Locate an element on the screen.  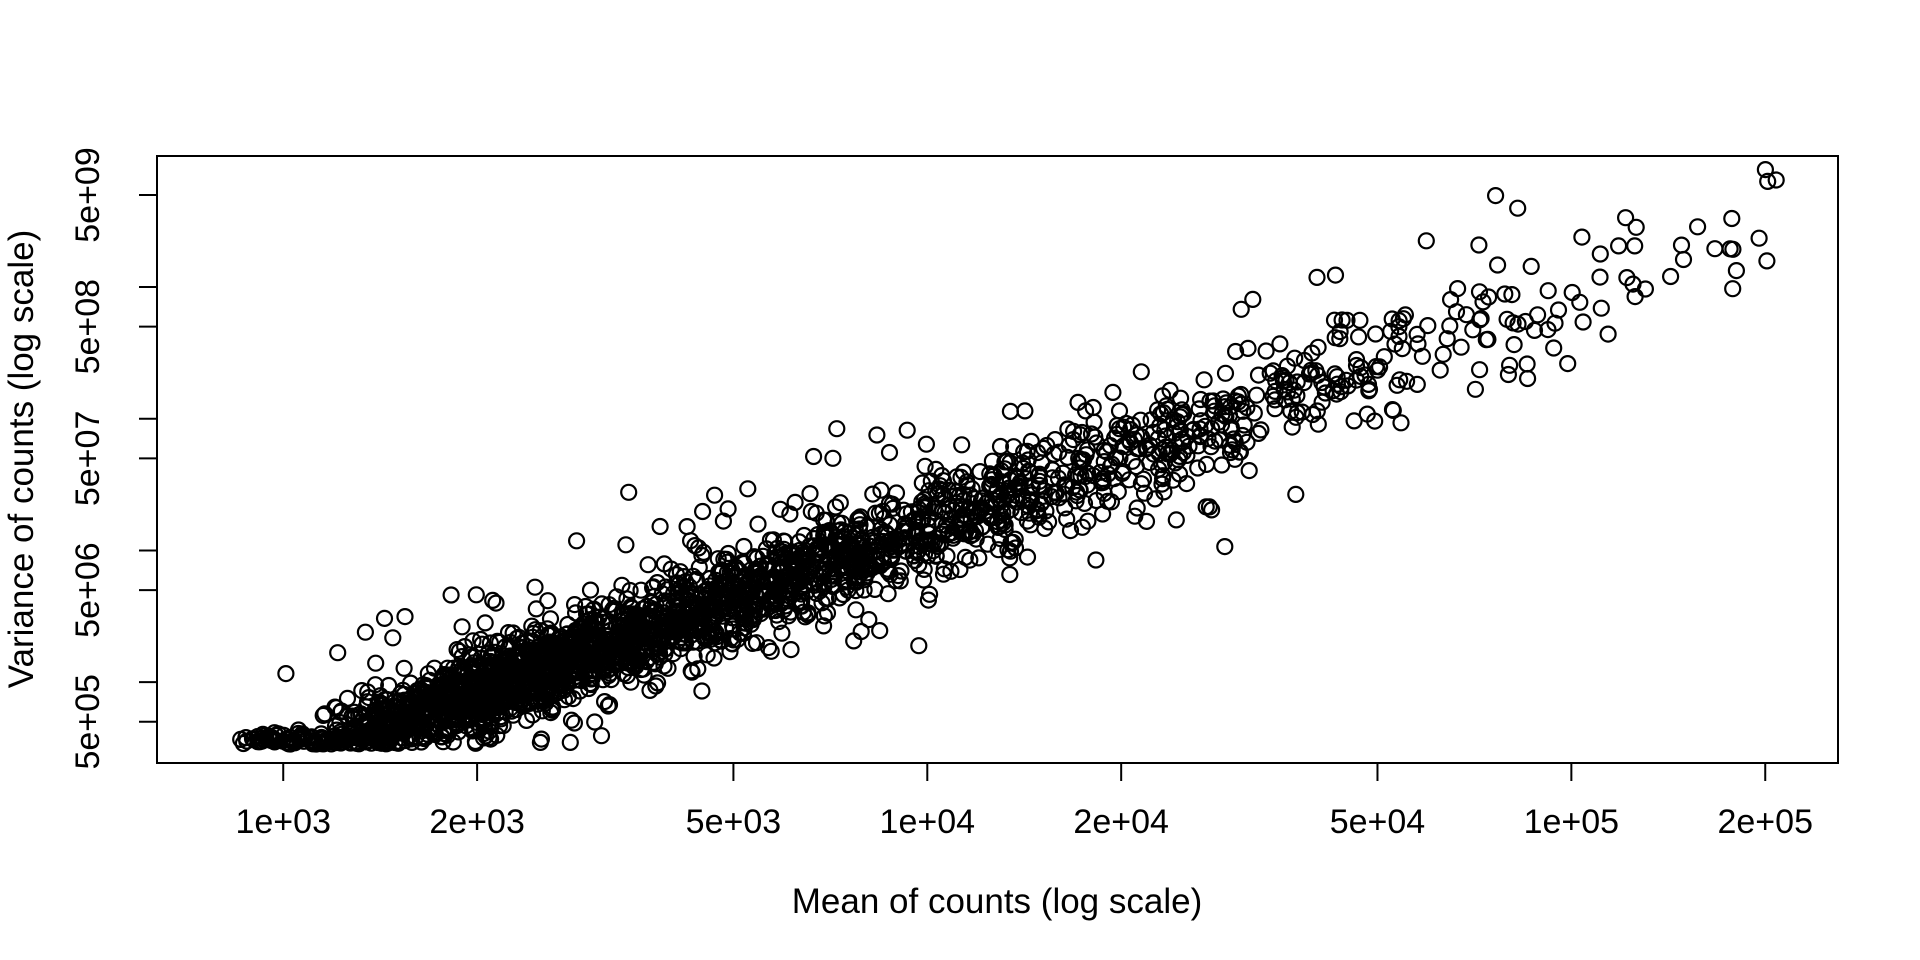
x-tick-label: 1e+05 is located at coordinates (1572, 822).